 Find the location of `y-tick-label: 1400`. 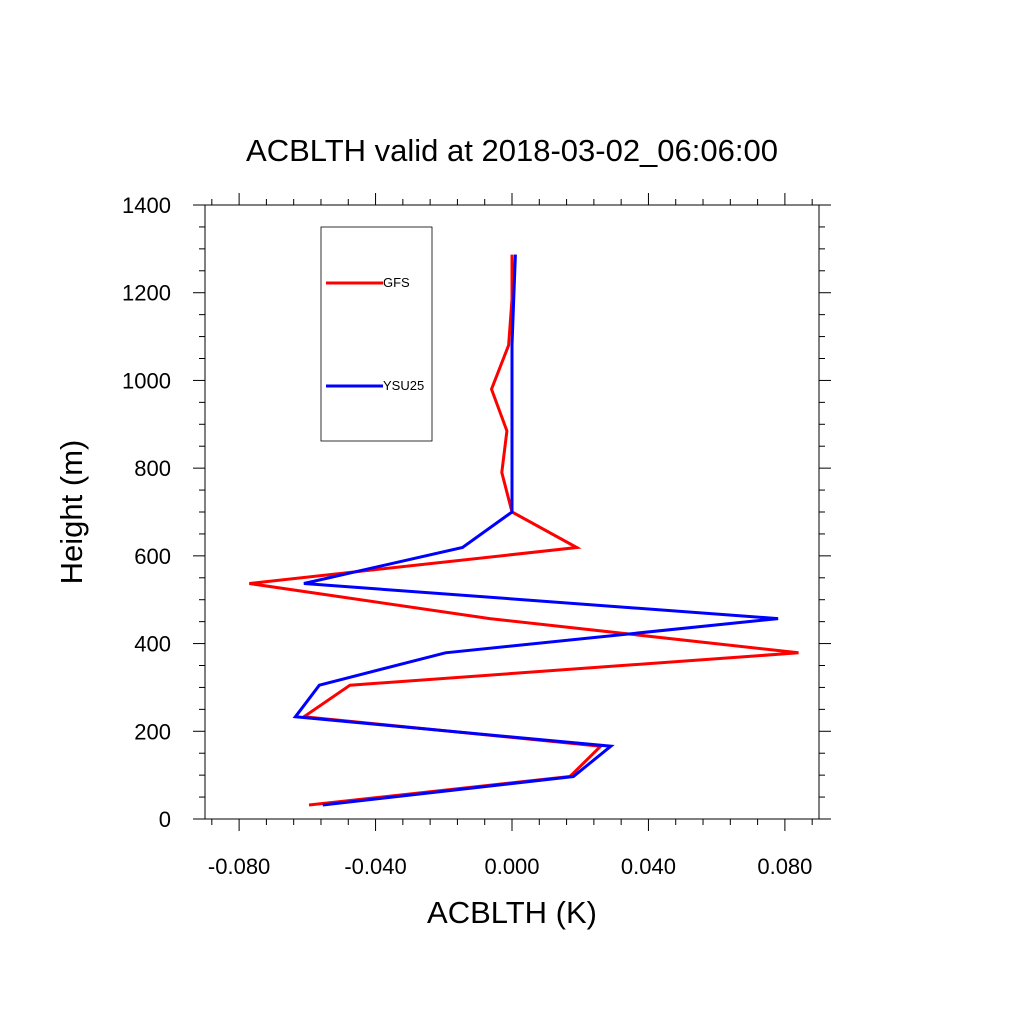

y-tick-label: 1400 is located at coordinates (146, 205).